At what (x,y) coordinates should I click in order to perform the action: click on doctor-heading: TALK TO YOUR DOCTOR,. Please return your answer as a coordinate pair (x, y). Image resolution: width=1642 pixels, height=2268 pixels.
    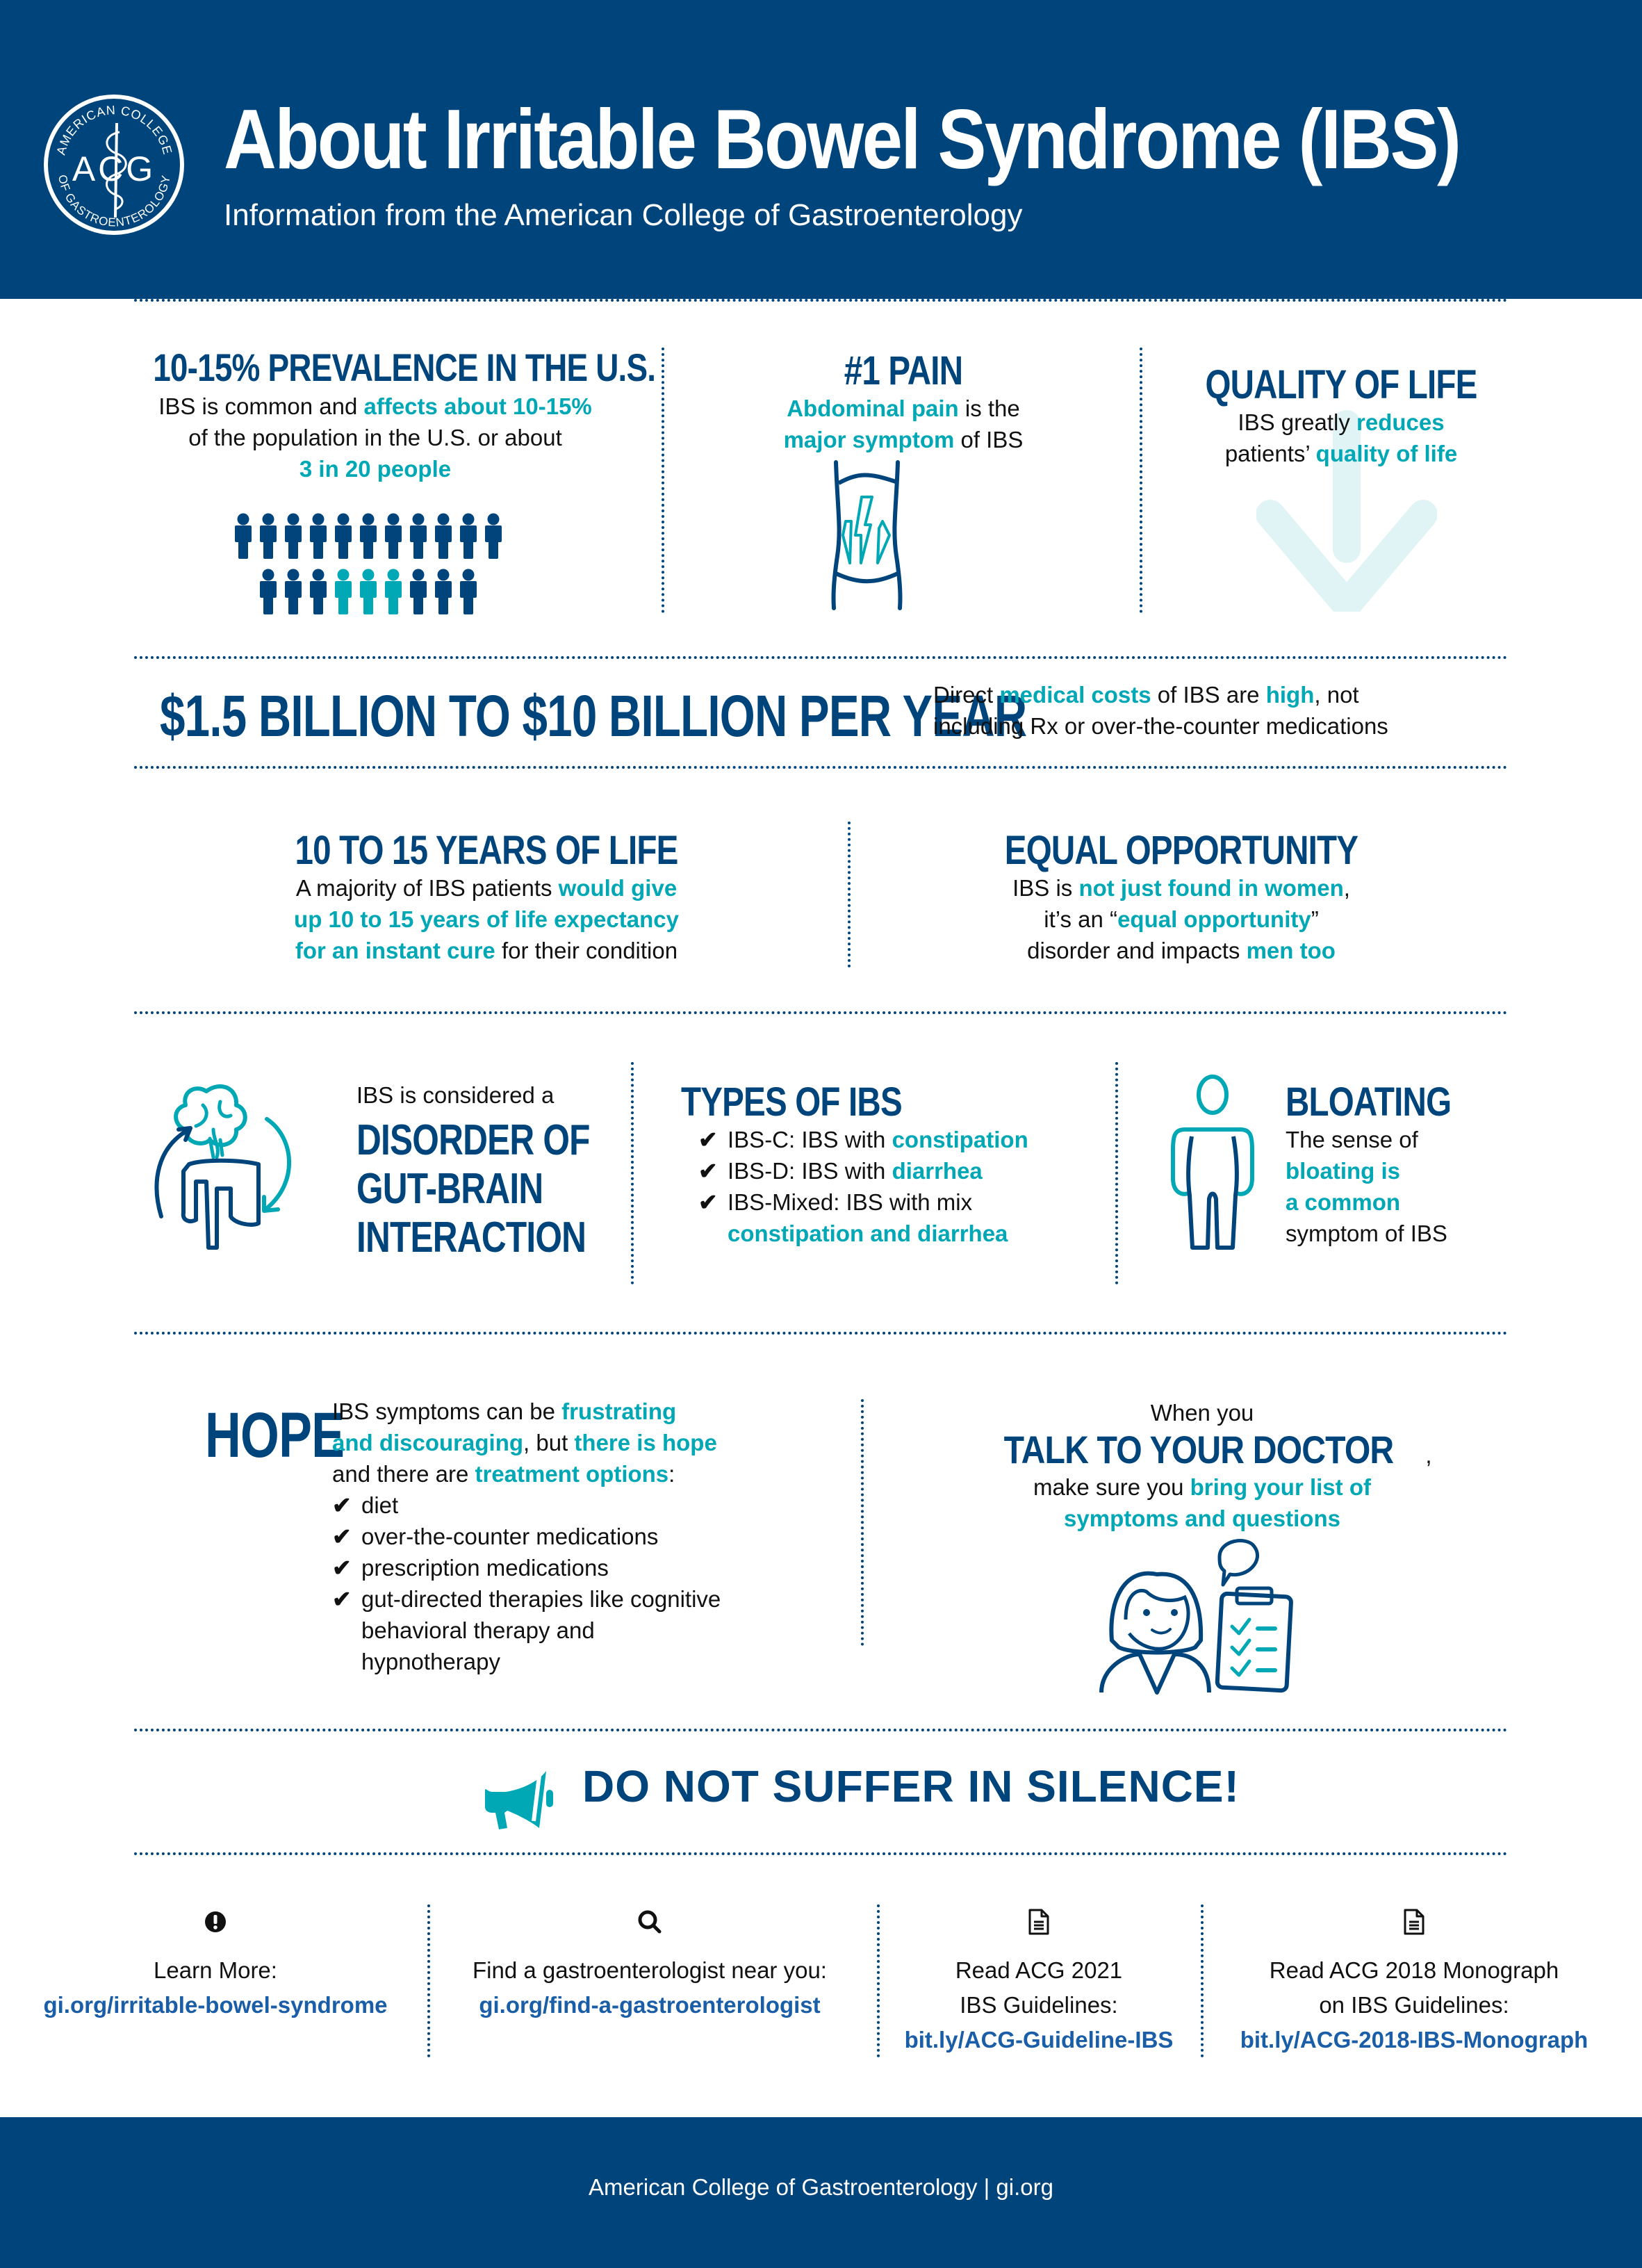
    Looking at the image, I should click on (1202, 1449).